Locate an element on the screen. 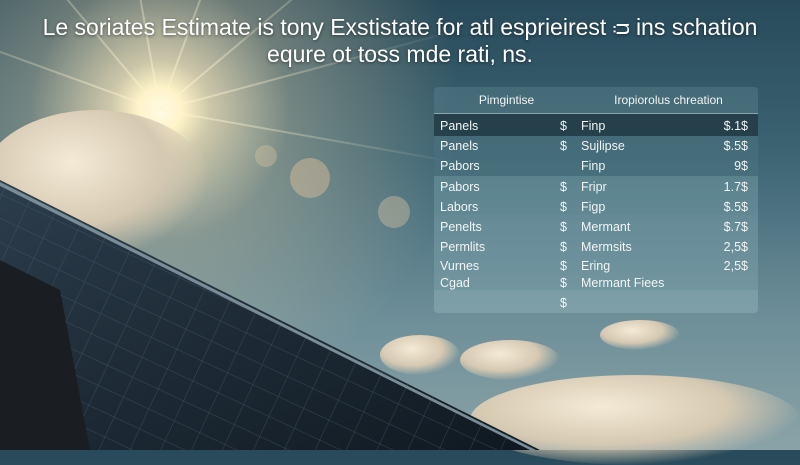  table-row: Vurnes $ Ering 2,5$ is located at coordinates (596, 266).